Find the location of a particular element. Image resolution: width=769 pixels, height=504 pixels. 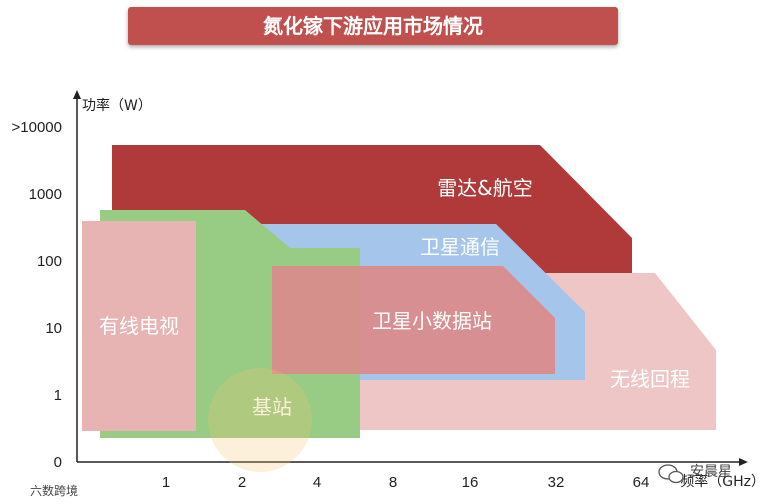

watermark-bottom-right: 安晨星 is located at coordinates (711, 472).